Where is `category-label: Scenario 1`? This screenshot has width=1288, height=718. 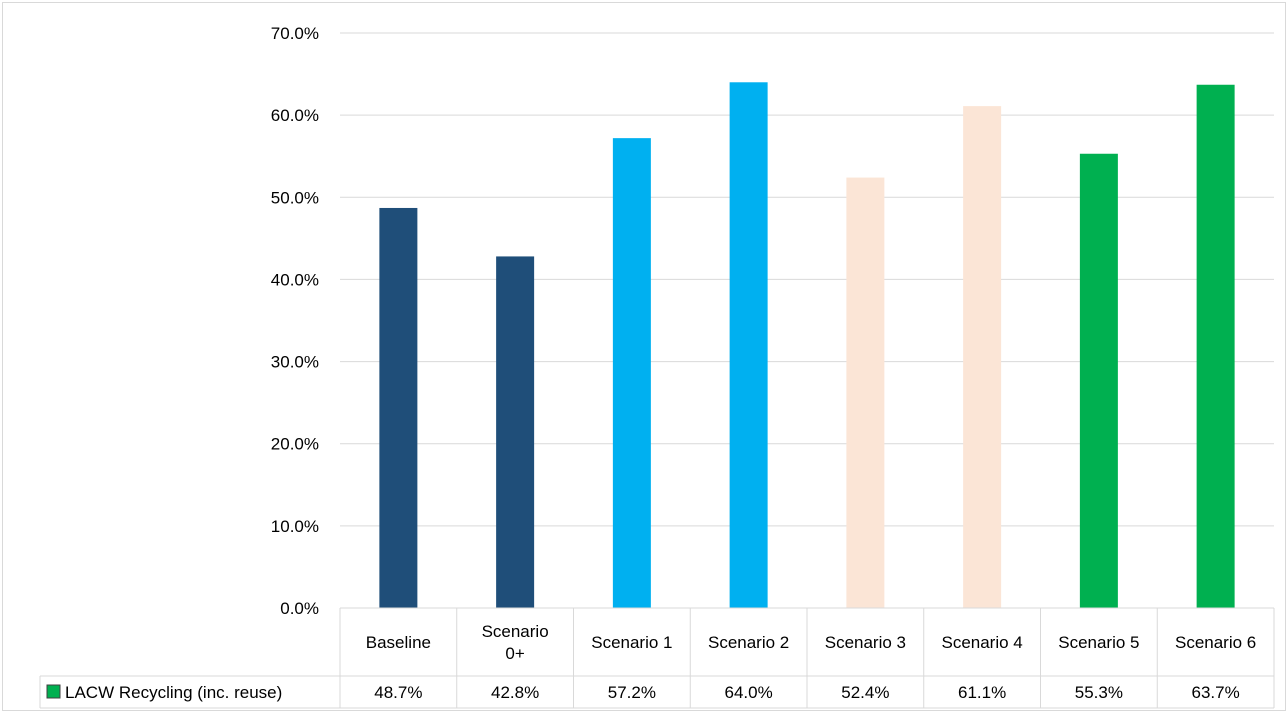
category-label: Scenario 1 is located at coordinates (631, 642).